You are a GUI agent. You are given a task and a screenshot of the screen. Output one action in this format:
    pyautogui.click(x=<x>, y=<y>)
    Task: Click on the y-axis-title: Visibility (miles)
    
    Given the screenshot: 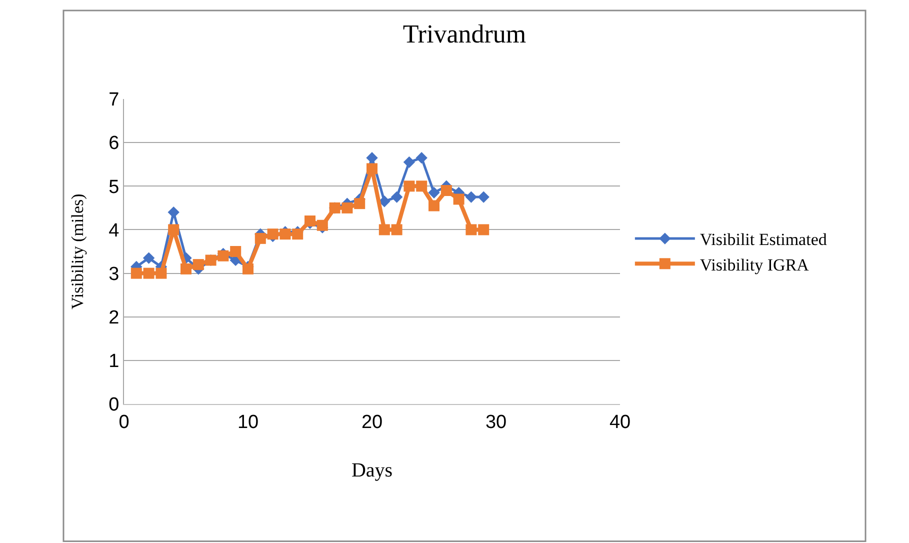 What is the action you would take?
    pyautogui.click(x=78, y=252)
    